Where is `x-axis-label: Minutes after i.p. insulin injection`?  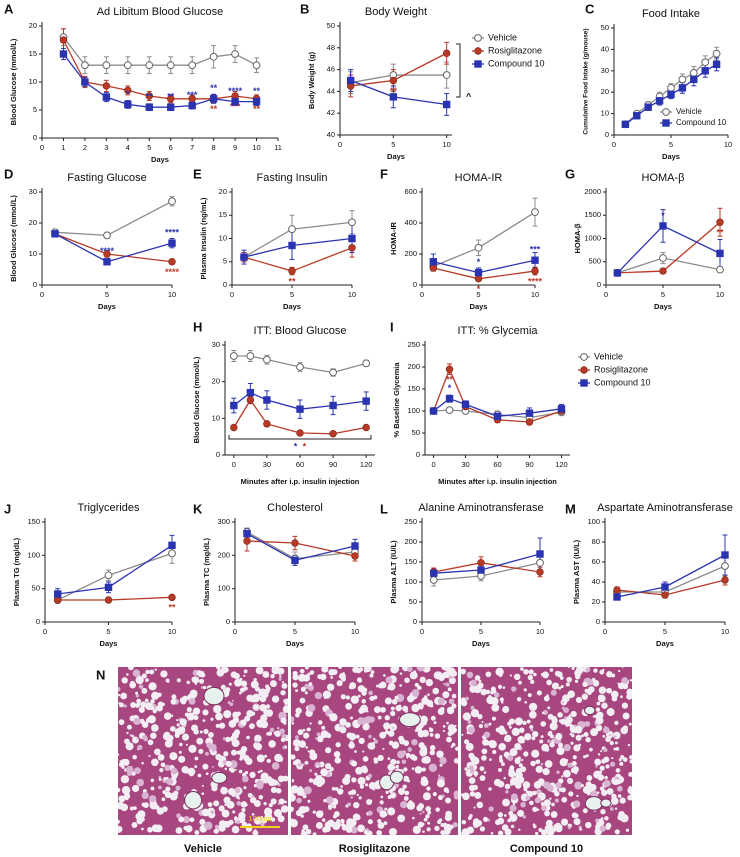
x-axis-label: Minutes after i.p. insulin injection is located at coordinates (300, 481).